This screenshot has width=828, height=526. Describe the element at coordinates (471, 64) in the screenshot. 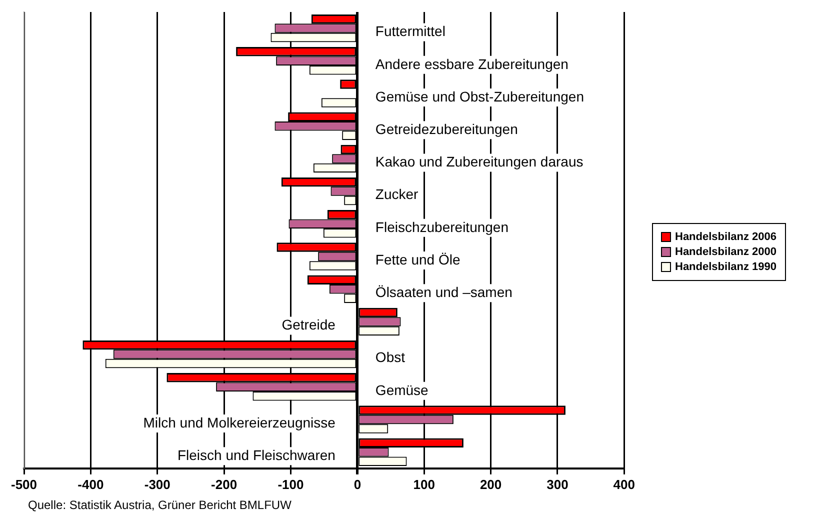

I see `y-tick-label: Andere essbare Zubereitungen` at that location.